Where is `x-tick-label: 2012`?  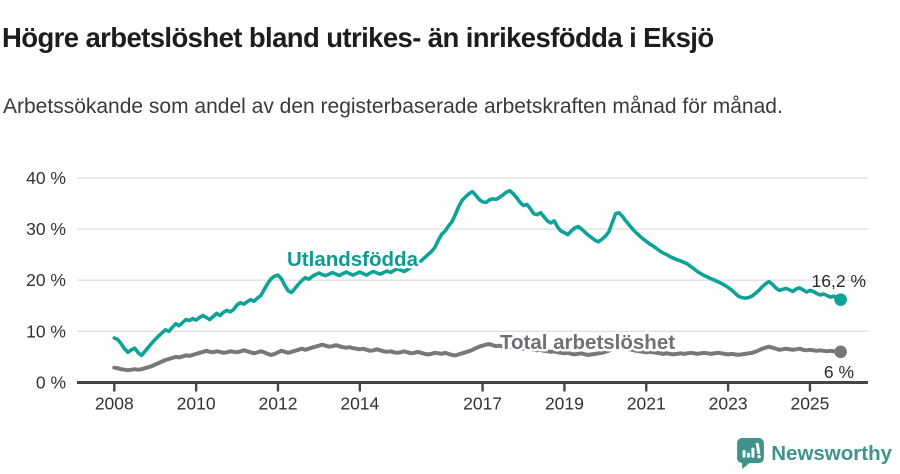
x-tick-label: 2012 is located at coordinates (278, 404).